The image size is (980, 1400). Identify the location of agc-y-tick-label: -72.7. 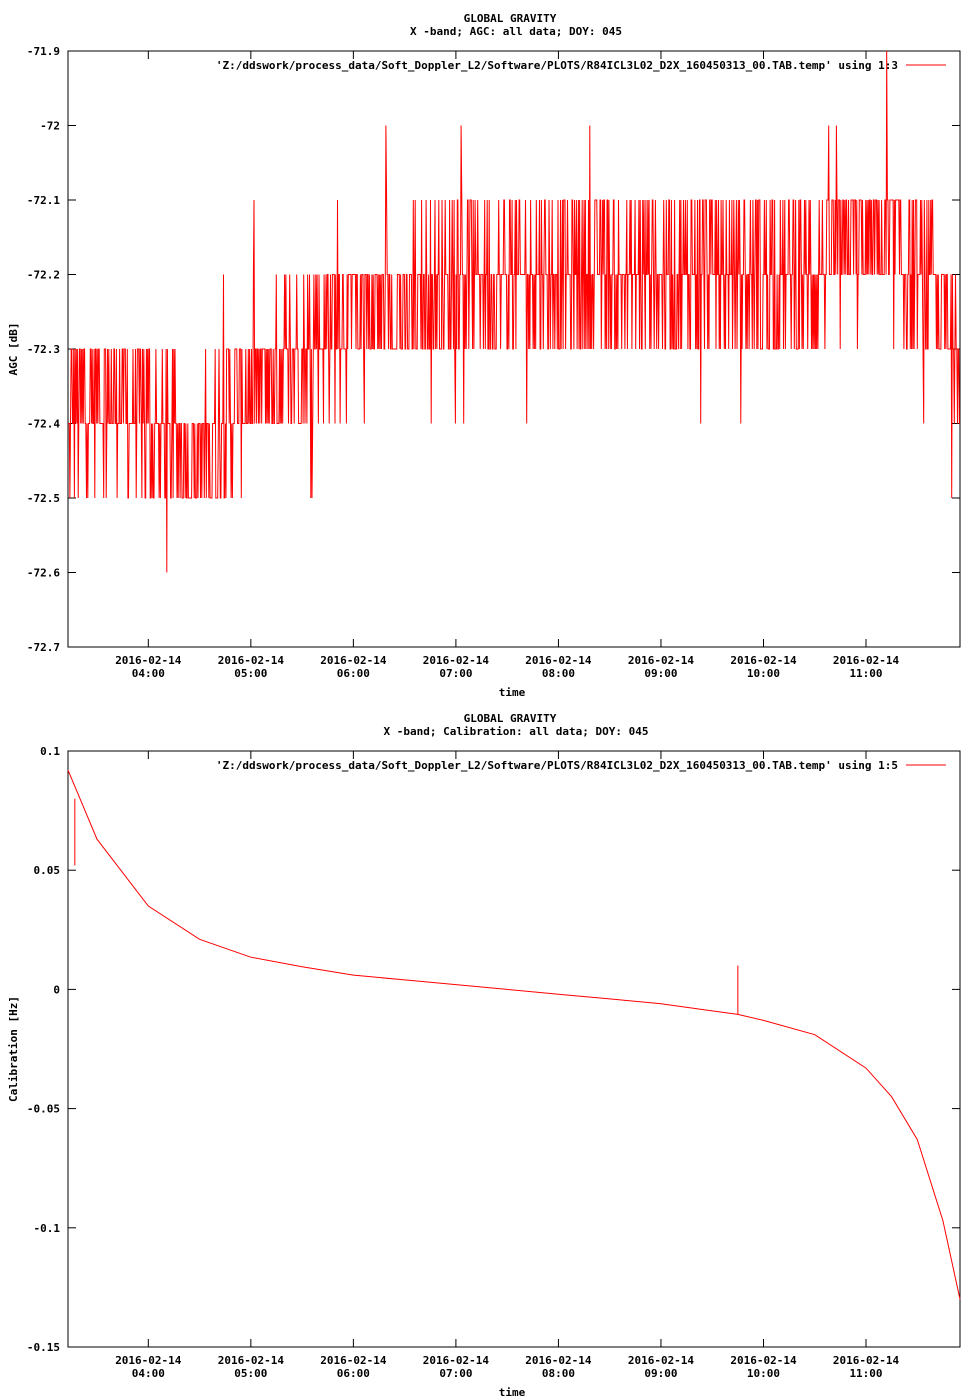
(43, 647).